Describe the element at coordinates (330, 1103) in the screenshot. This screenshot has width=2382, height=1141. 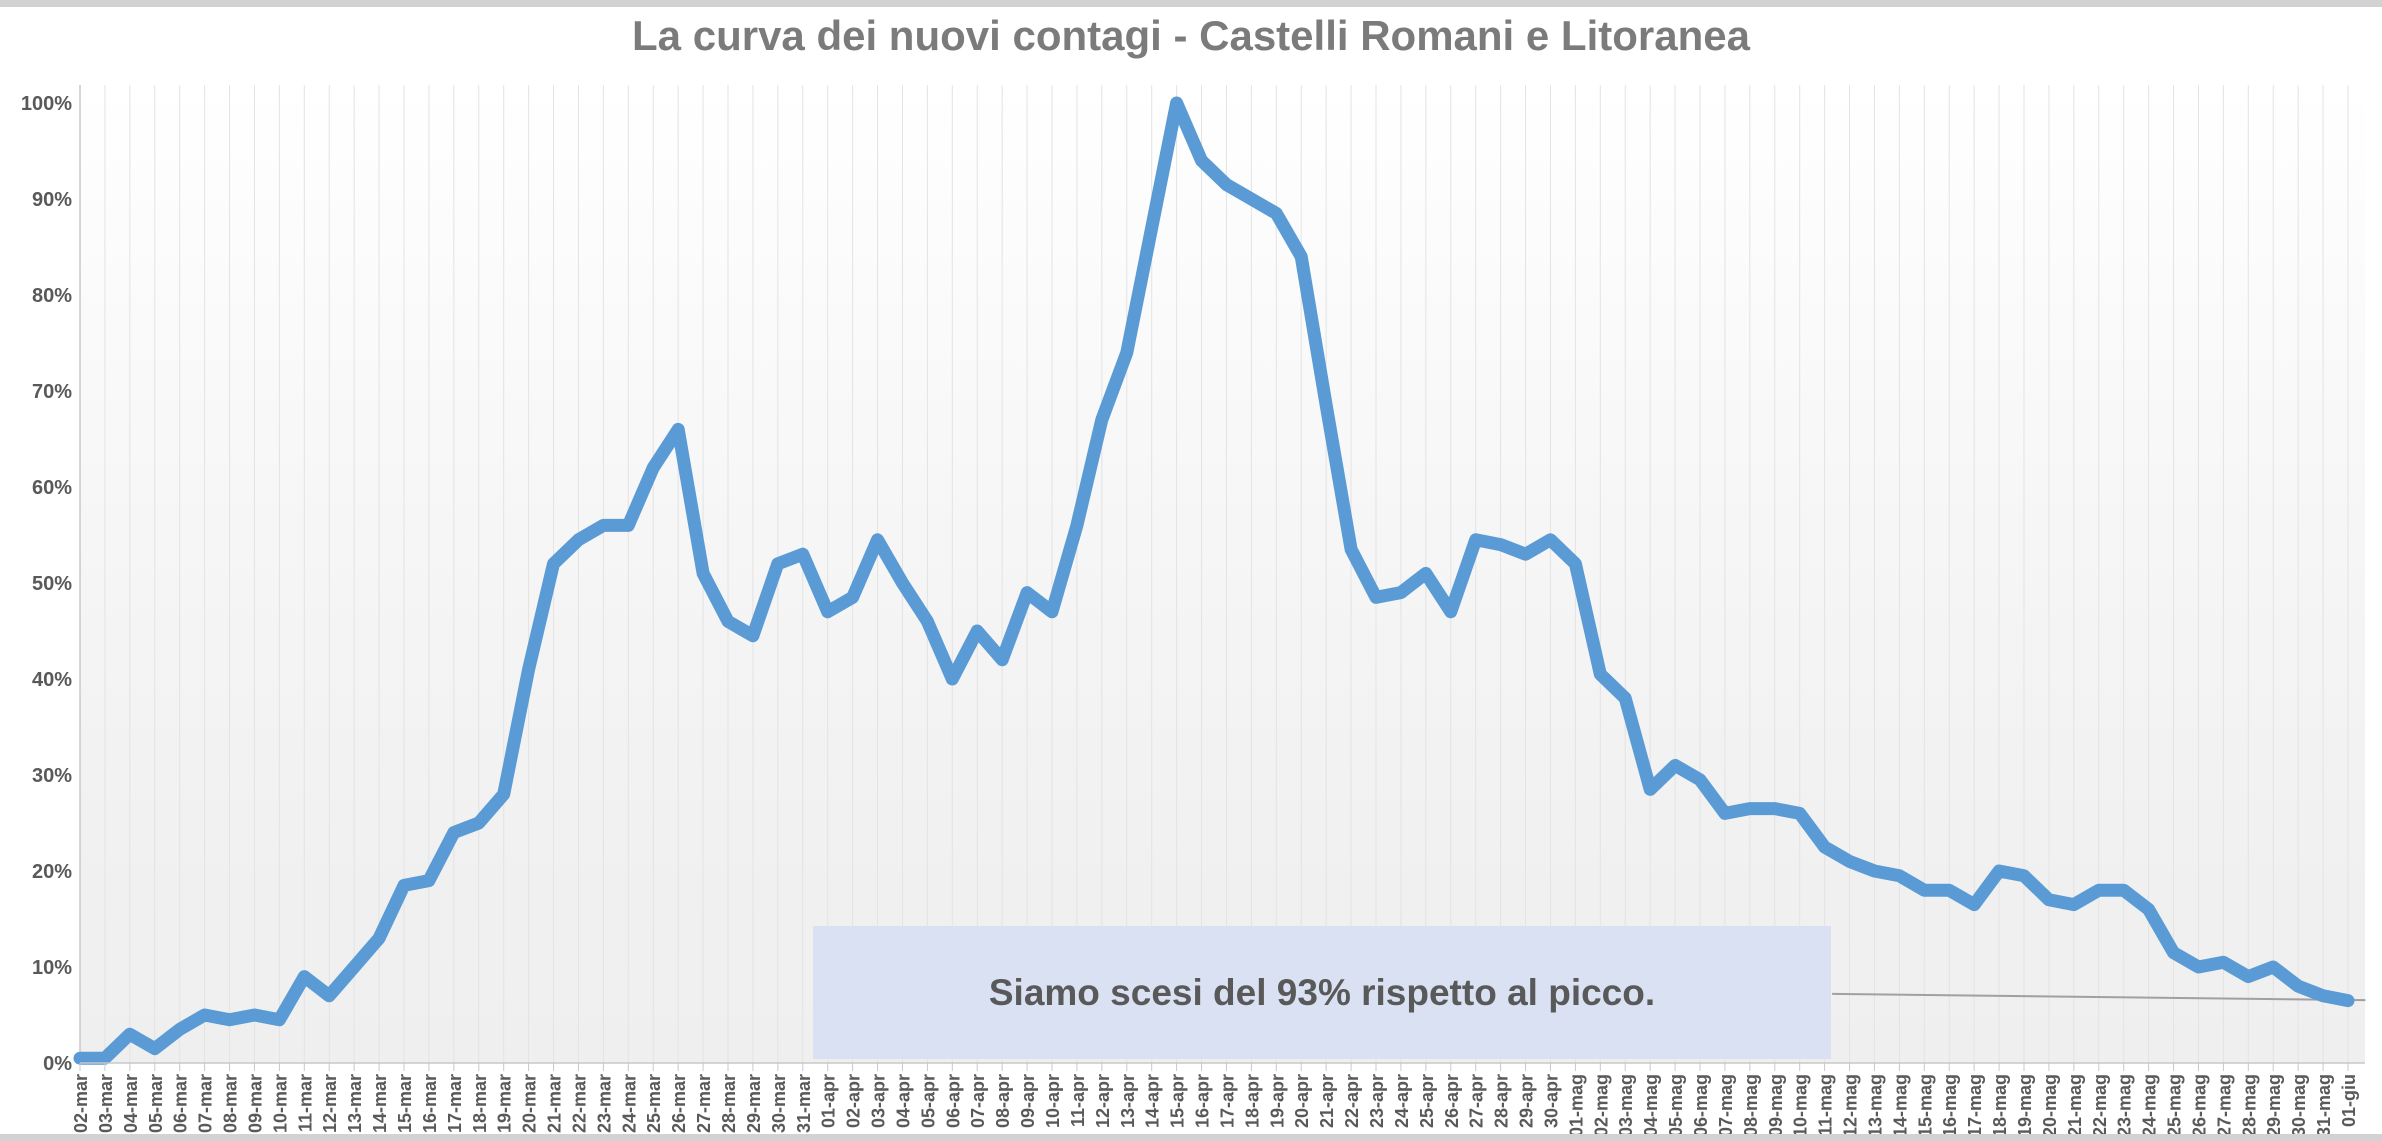
I see `x-axis-label: 12-mar` at that location.